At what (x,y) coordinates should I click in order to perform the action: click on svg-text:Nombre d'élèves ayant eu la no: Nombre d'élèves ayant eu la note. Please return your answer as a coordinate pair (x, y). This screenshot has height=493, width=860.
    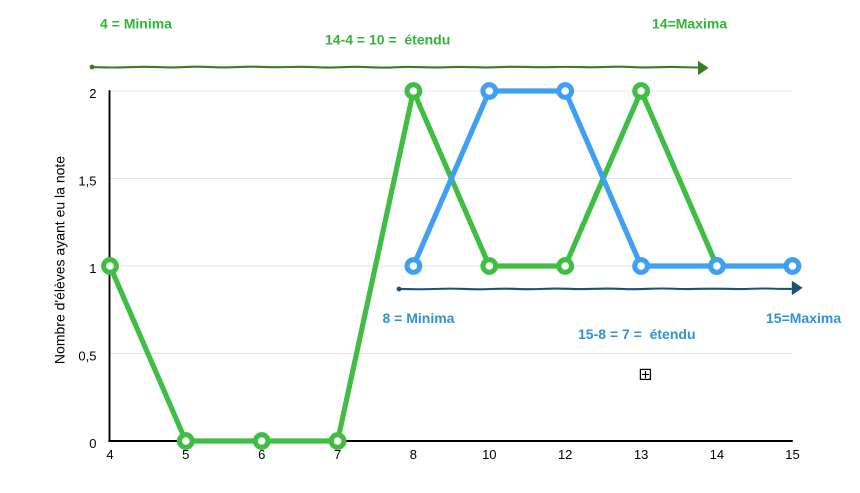
    Looking at the image, I should click on (60, 260).